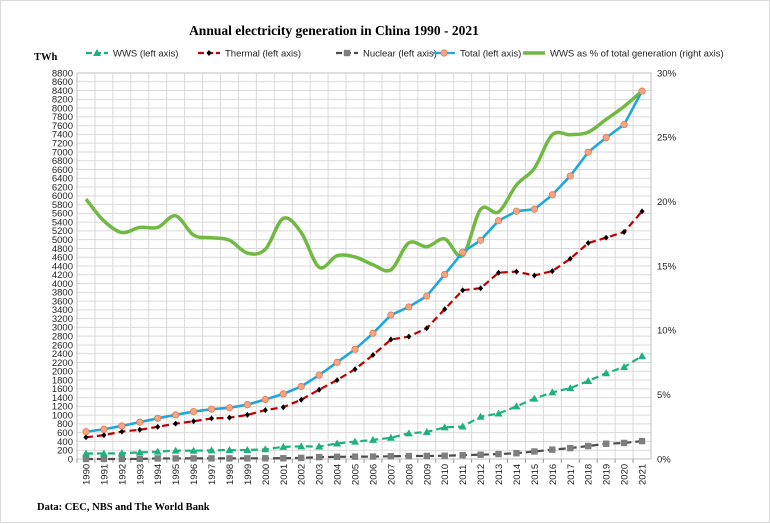 This screenshot has width=770, height=524. I want to click on x-tick-label: 2003, so click(320, 474).